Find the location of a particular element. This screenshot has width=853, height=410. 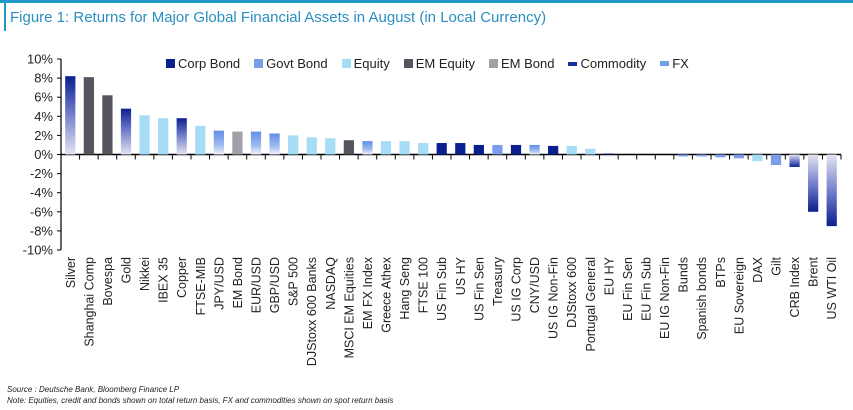

x-tick-label: EU HY is located at coordinates (609, 275).